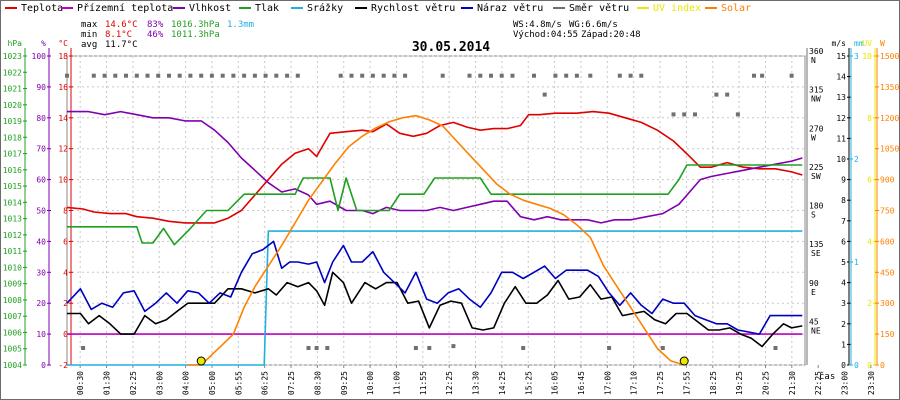 The width and height of the screenshot is (900, 400). I want to click on legend-label: UV index, so click(677, 8).